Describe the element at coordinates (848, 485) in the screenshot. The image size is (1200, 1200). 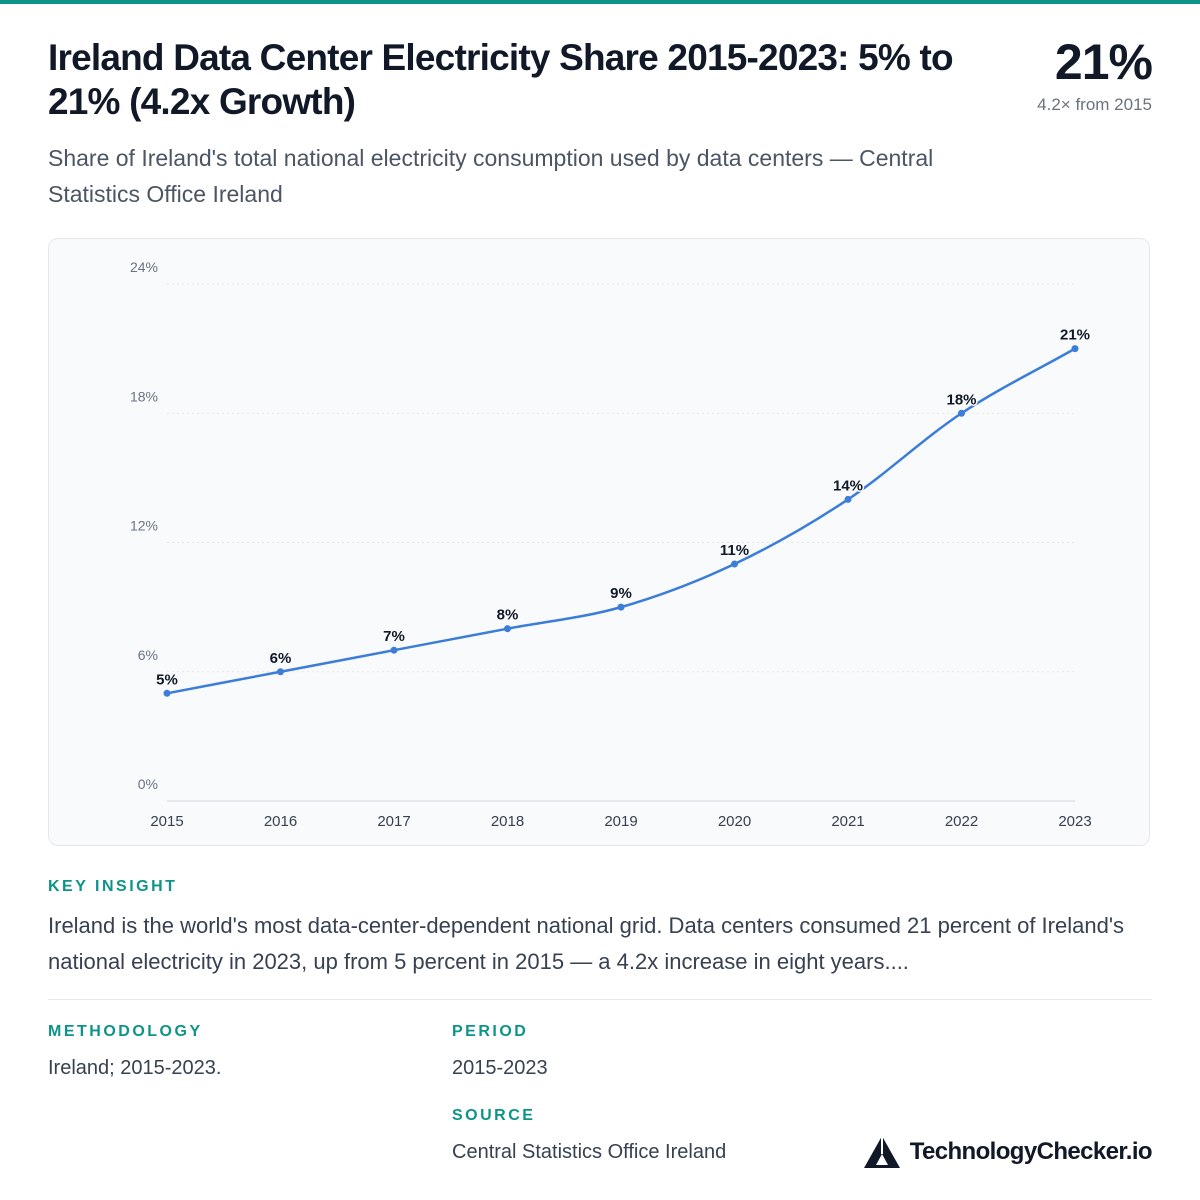
I see `data-label: 14%` at that location.